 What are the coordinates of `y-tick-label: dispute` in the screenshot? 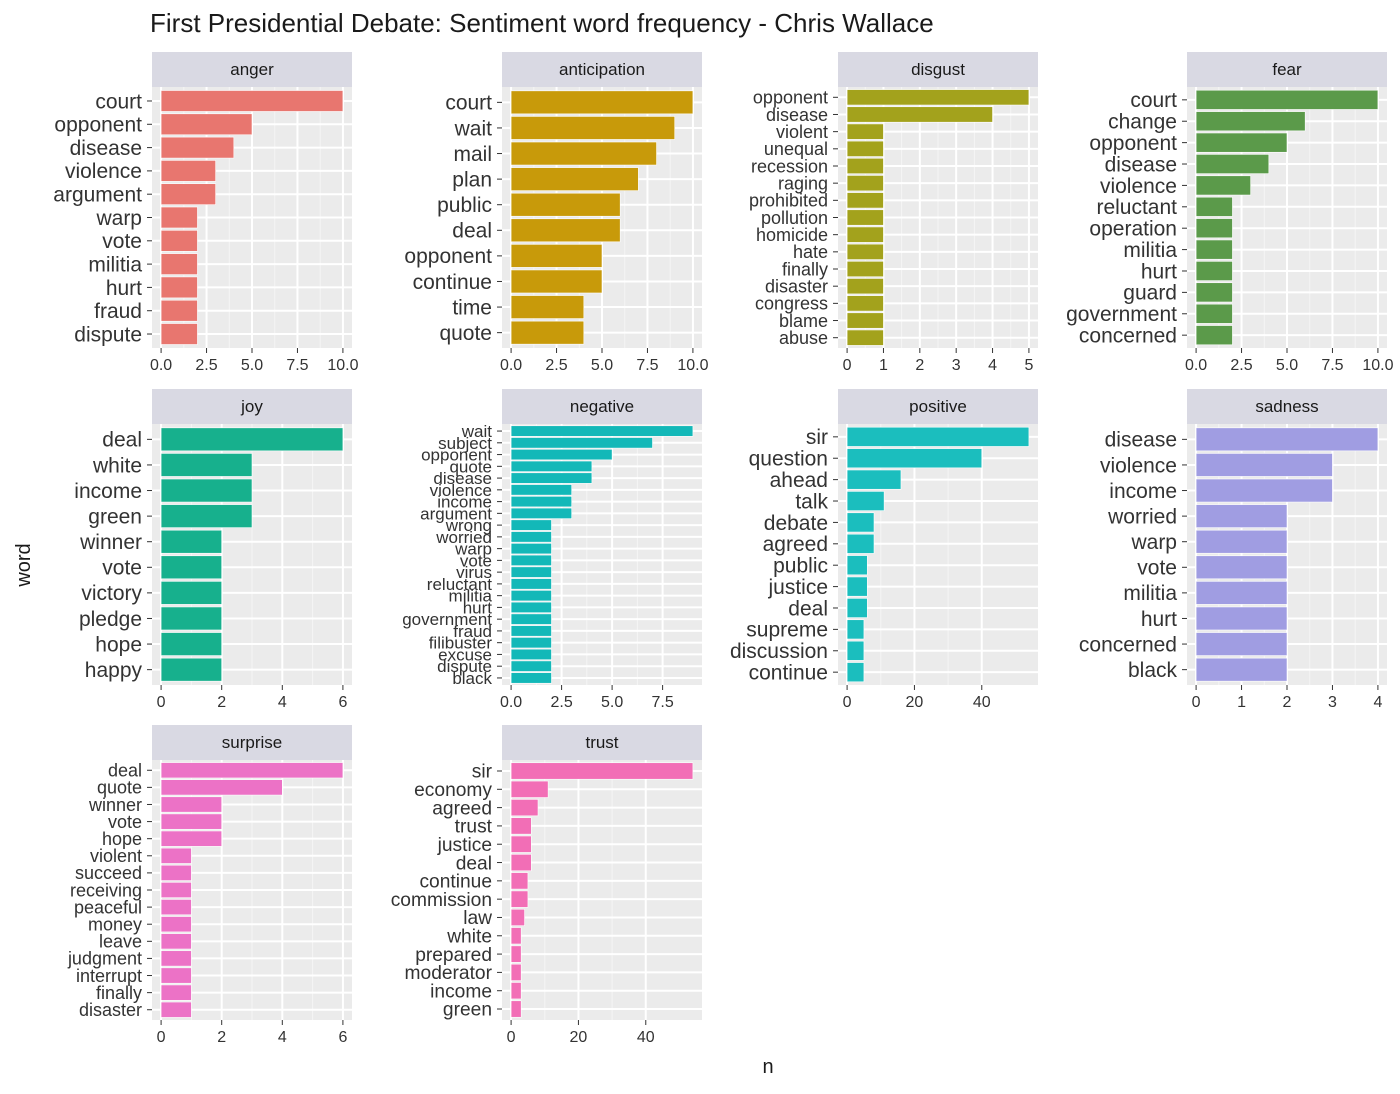 It's located at (108, 334).